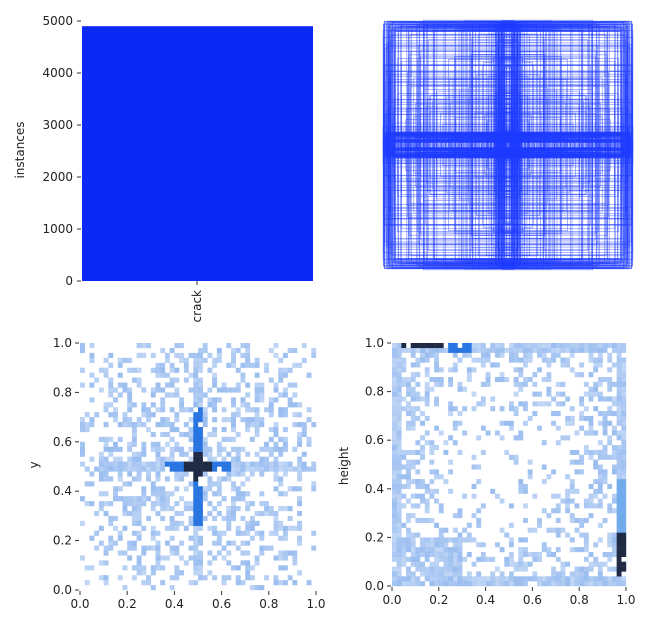 The width and height of the screenshot is (655, 623). What do you see at coordinates (438, 600) in the screenshot?
I see `x-tick-label: 0.2` at bounding box center [438, 600].